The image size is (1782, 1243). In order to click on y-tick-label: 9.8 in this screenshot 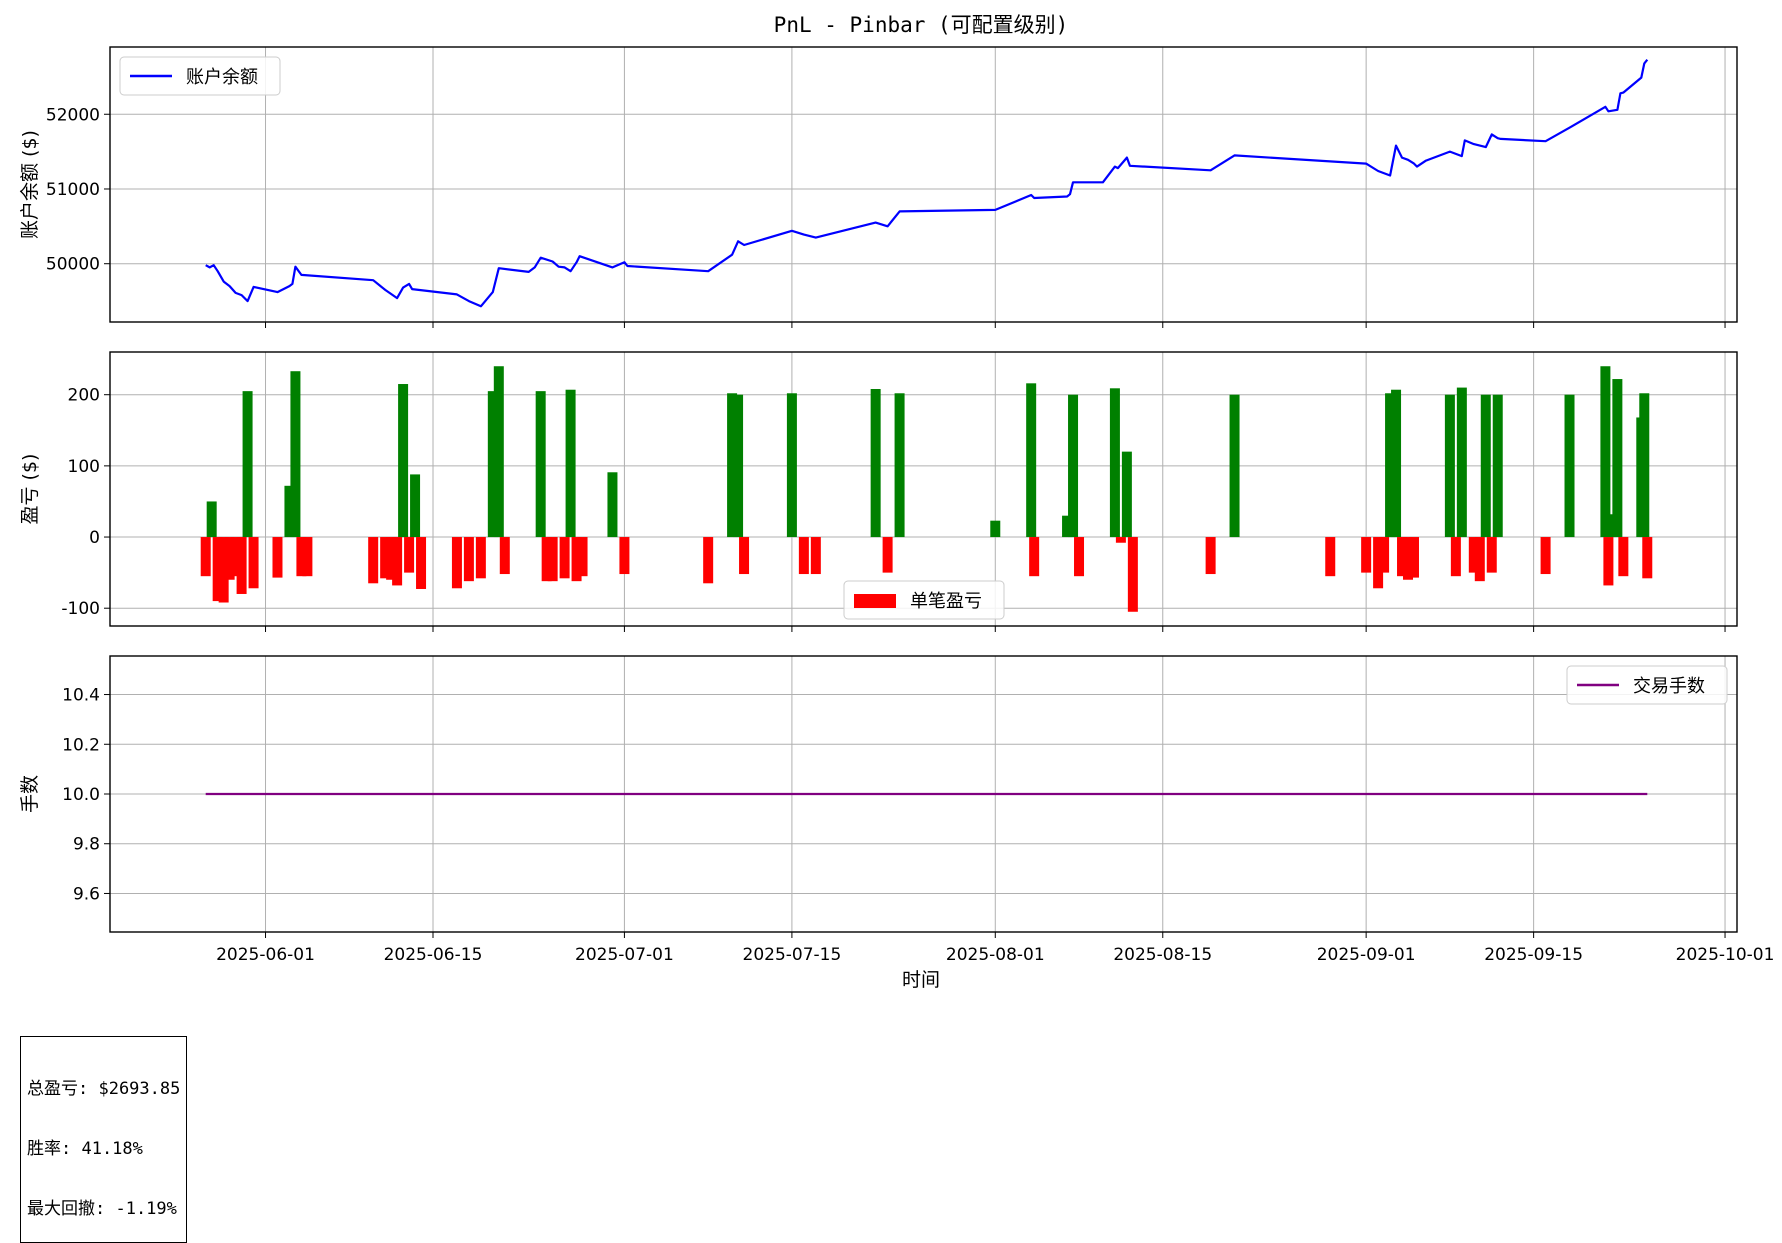, I will do `click(86, 845)`.